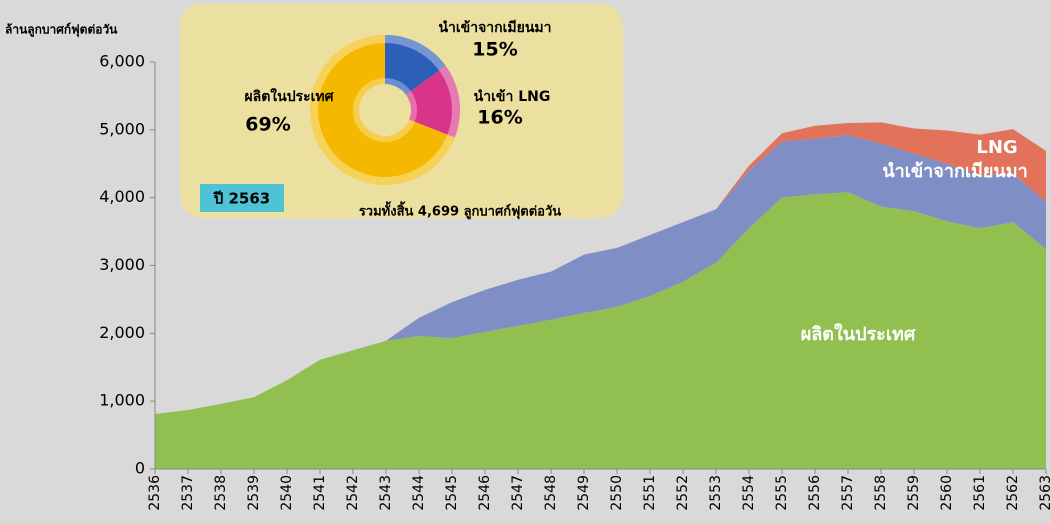 The image size is (1051, 524). I want to click on x-tick-label: 2561, so click(980, 493).